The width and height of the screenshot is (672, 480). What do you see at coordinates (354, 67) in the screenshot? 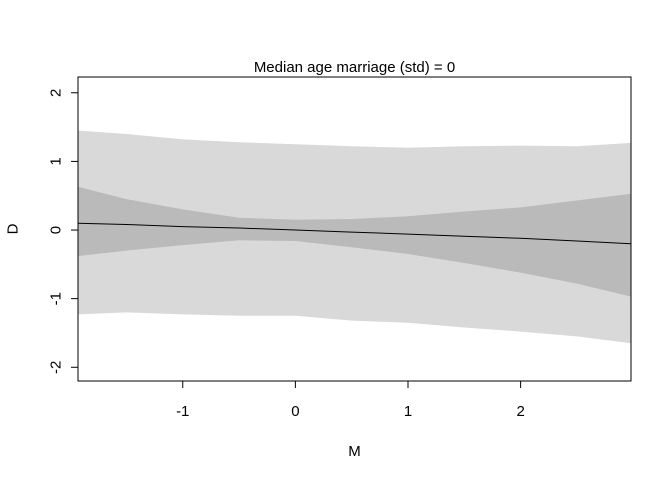
I see `chart-title: Median age marriage (std) = 0` at bounding box center [354, 67].